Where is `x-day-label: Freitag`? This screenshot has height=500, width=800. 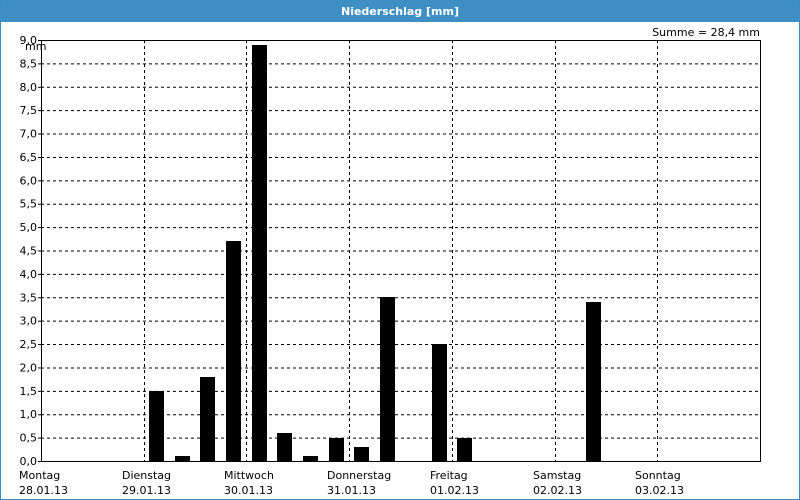
x-day-label: Freitag is located at coordinates (449, 475).